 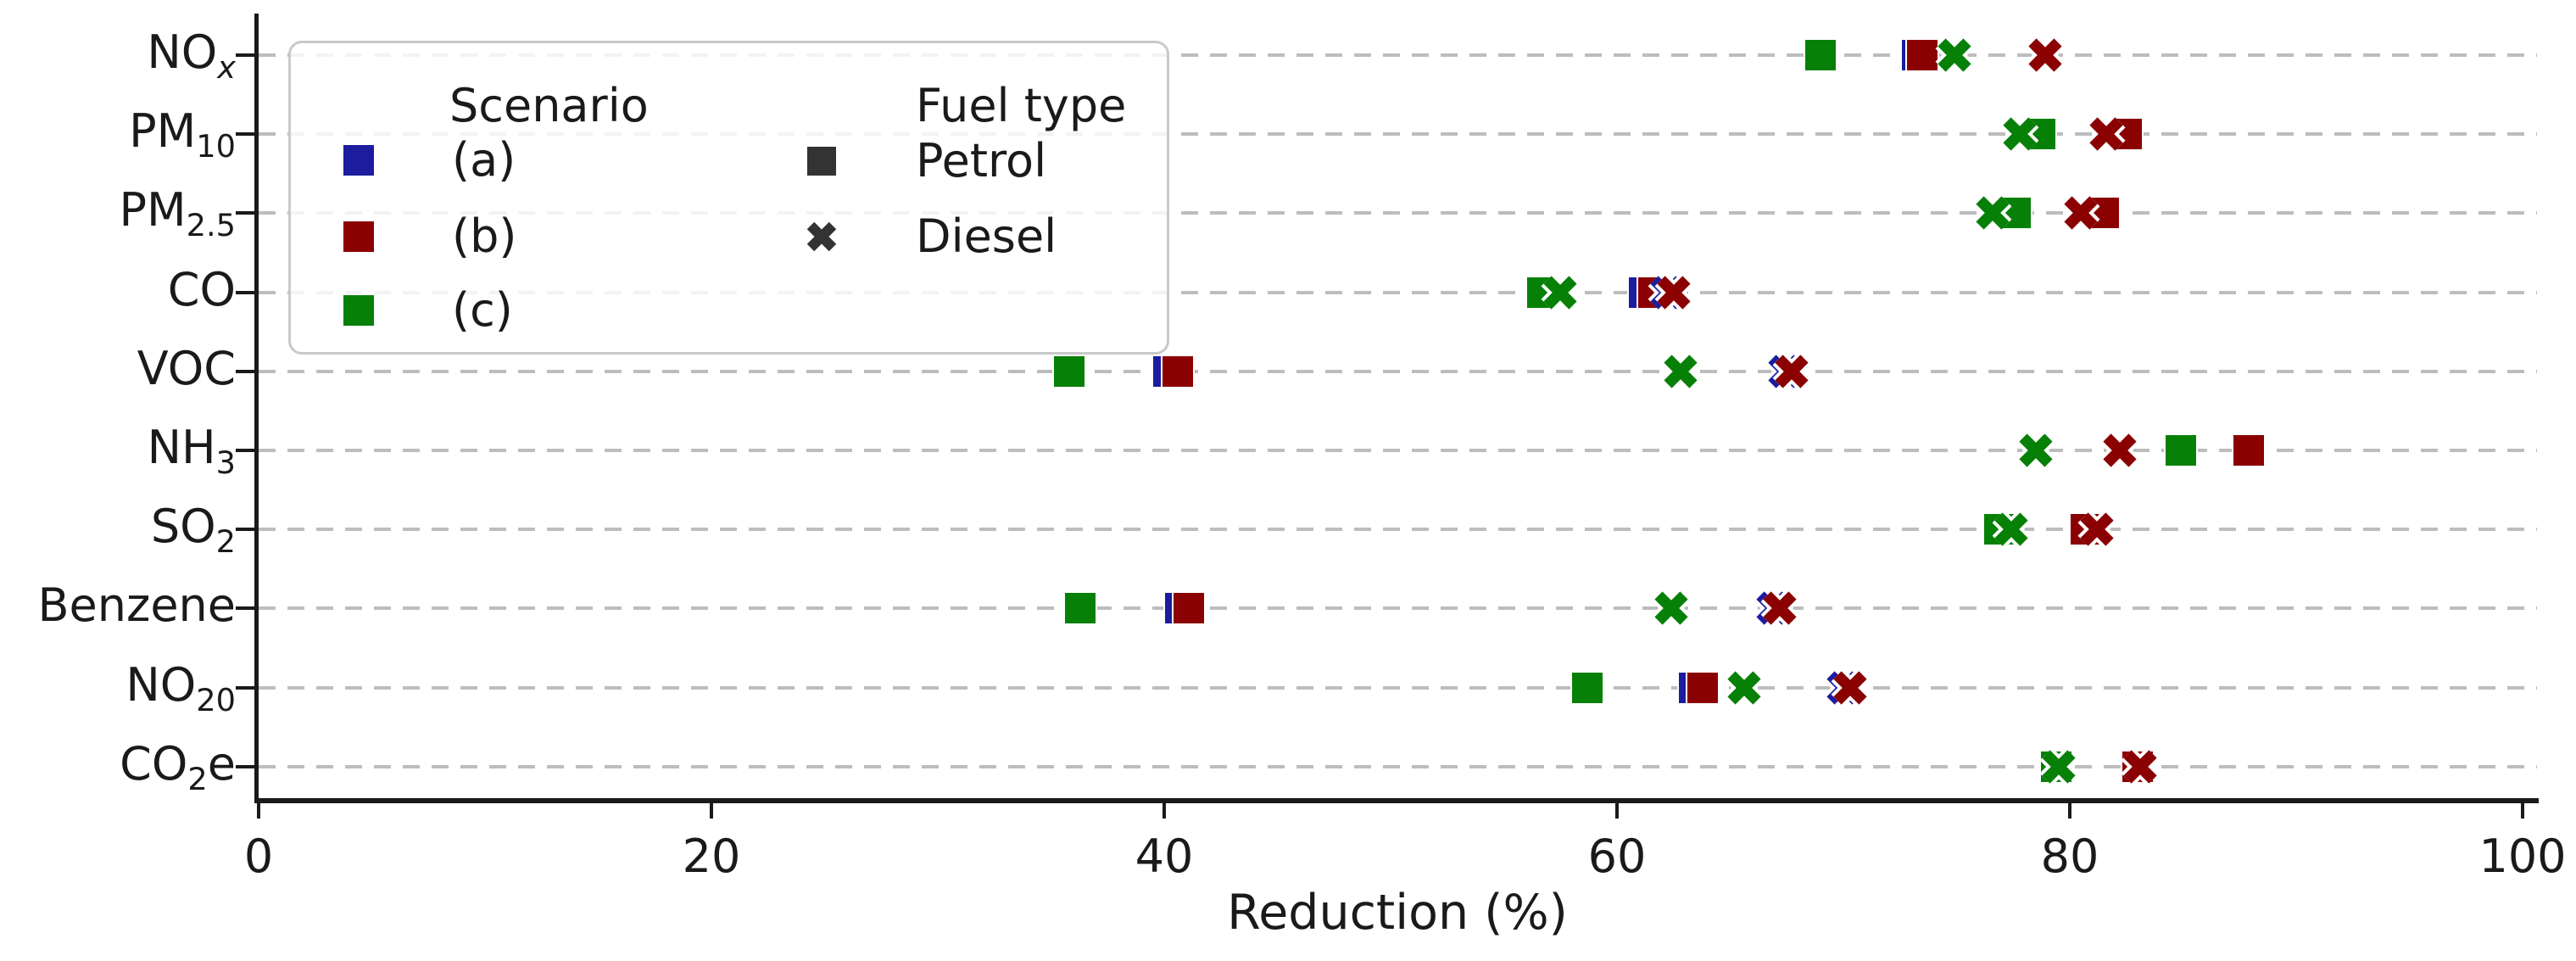 I want to click on legend-petrol-square-icon, so click(x=821, y=162).